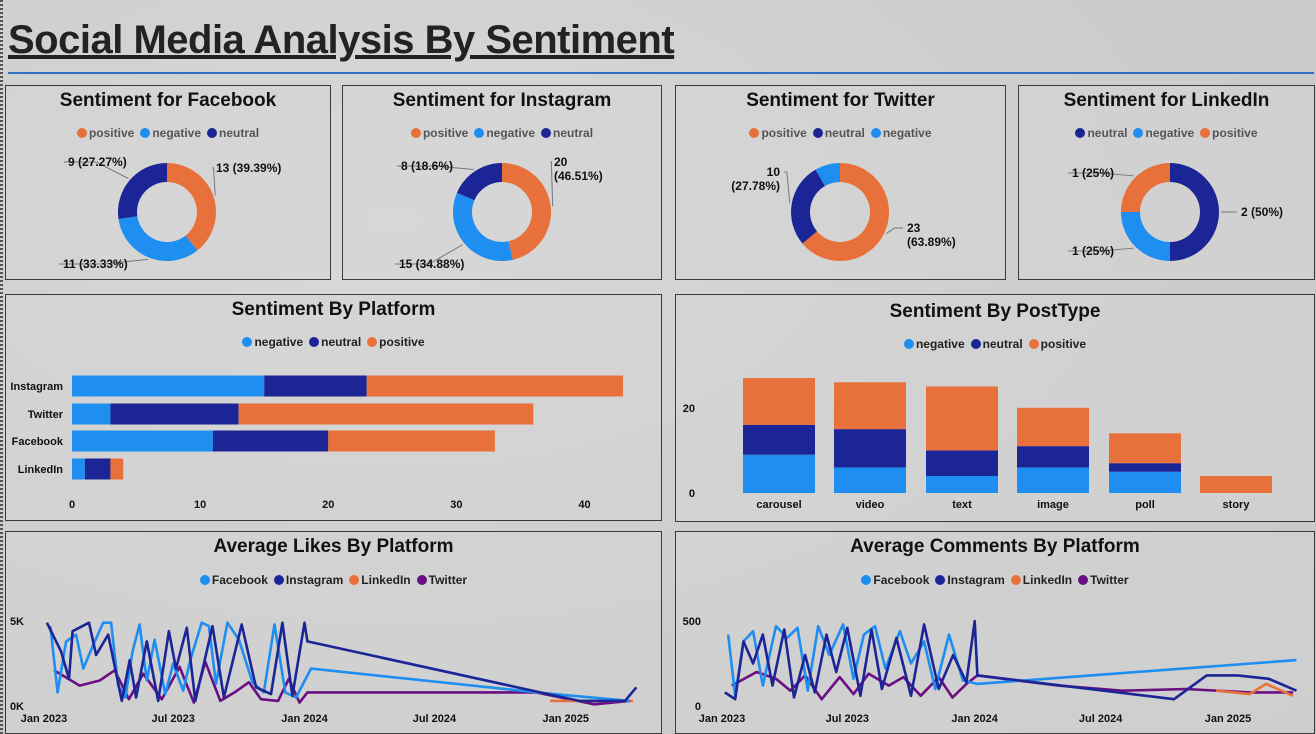  Describe the element at coordinates (46, 415) in the screenshot. I see `category-label: Twitter` at that location.